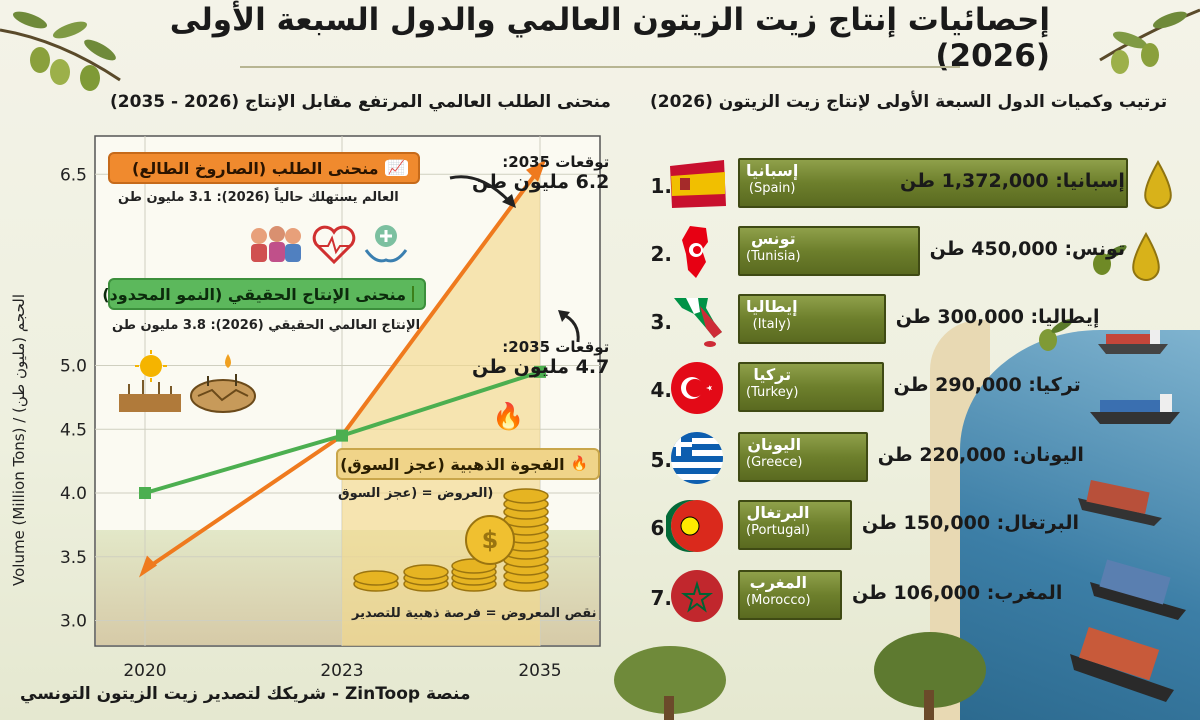 The height and width of the screenshot is (720, 1200). I want to click on production-value-label: إسبانيا: 1,372,000 طن, so click(1012, 181).